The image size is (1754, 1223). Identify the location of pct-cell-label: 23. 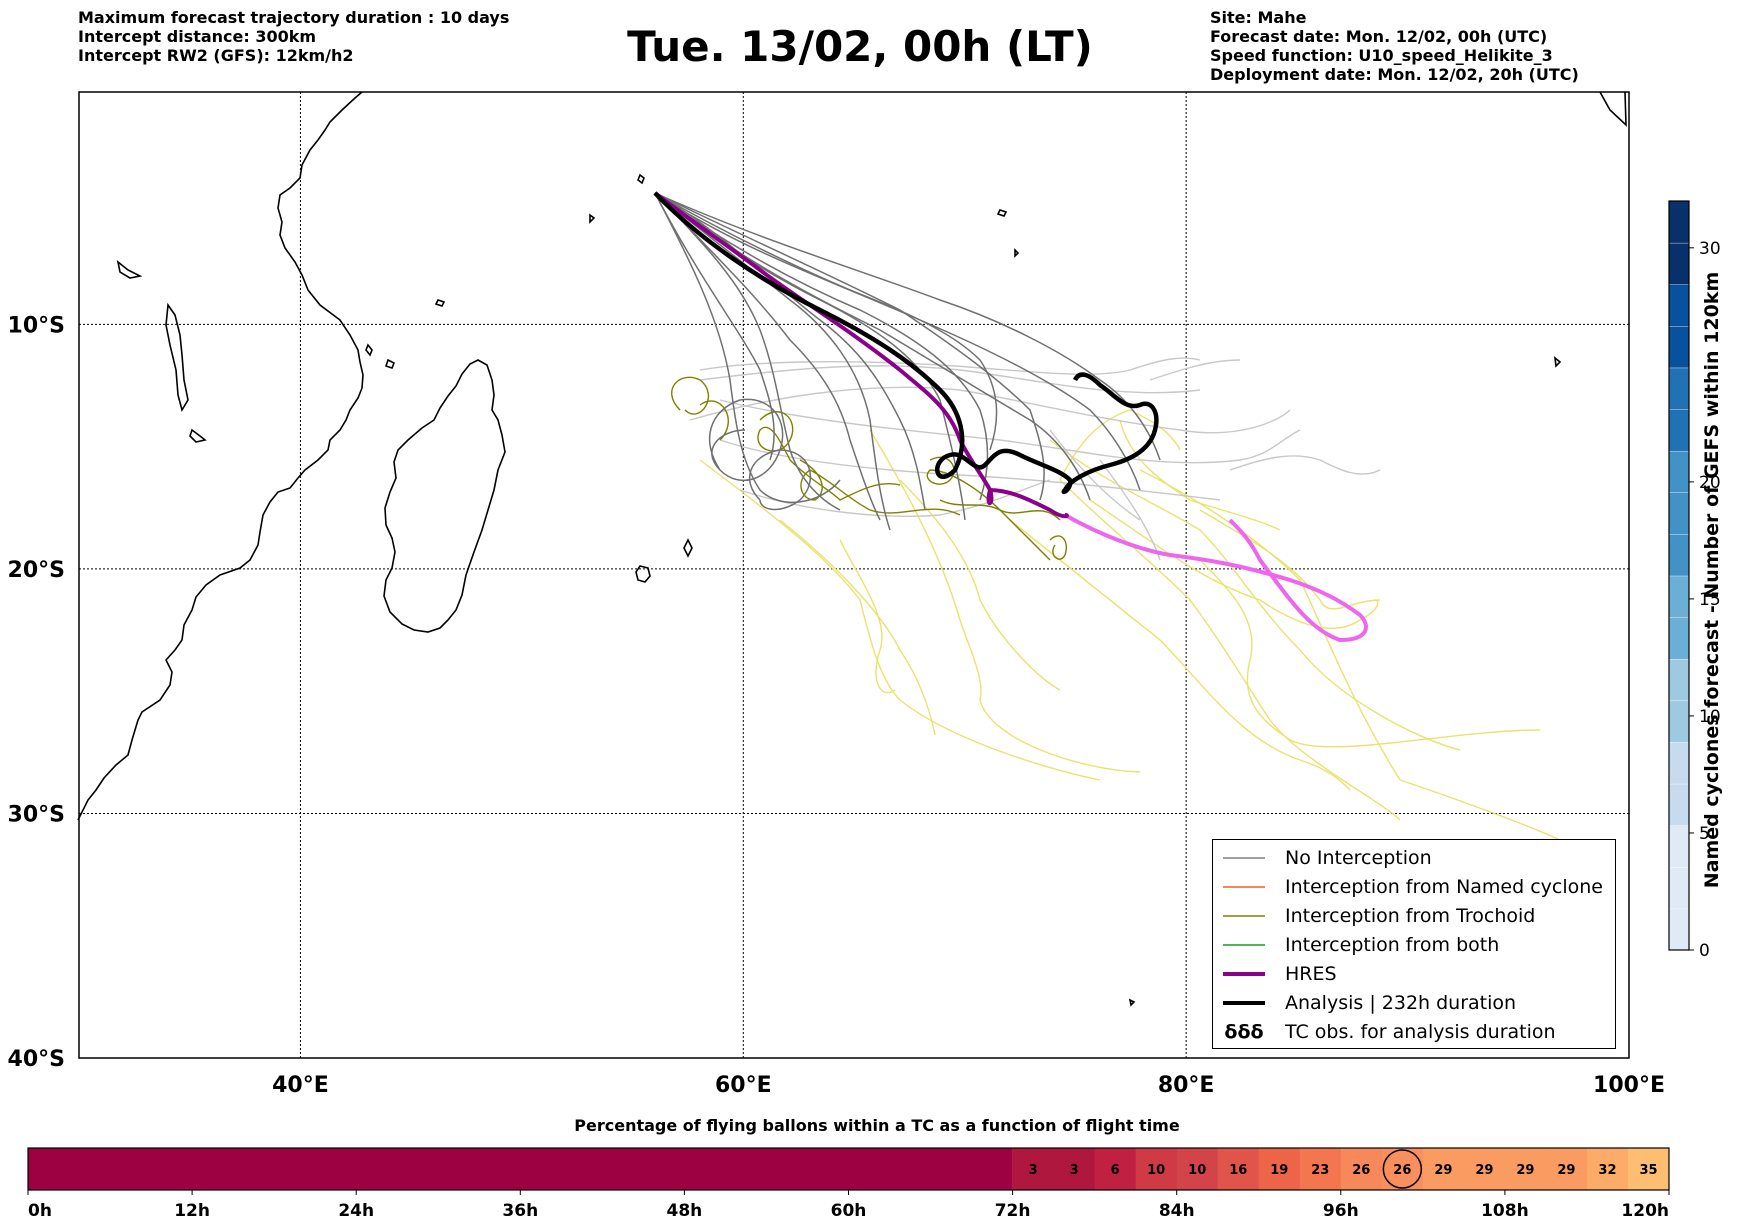
(1320, 1170).